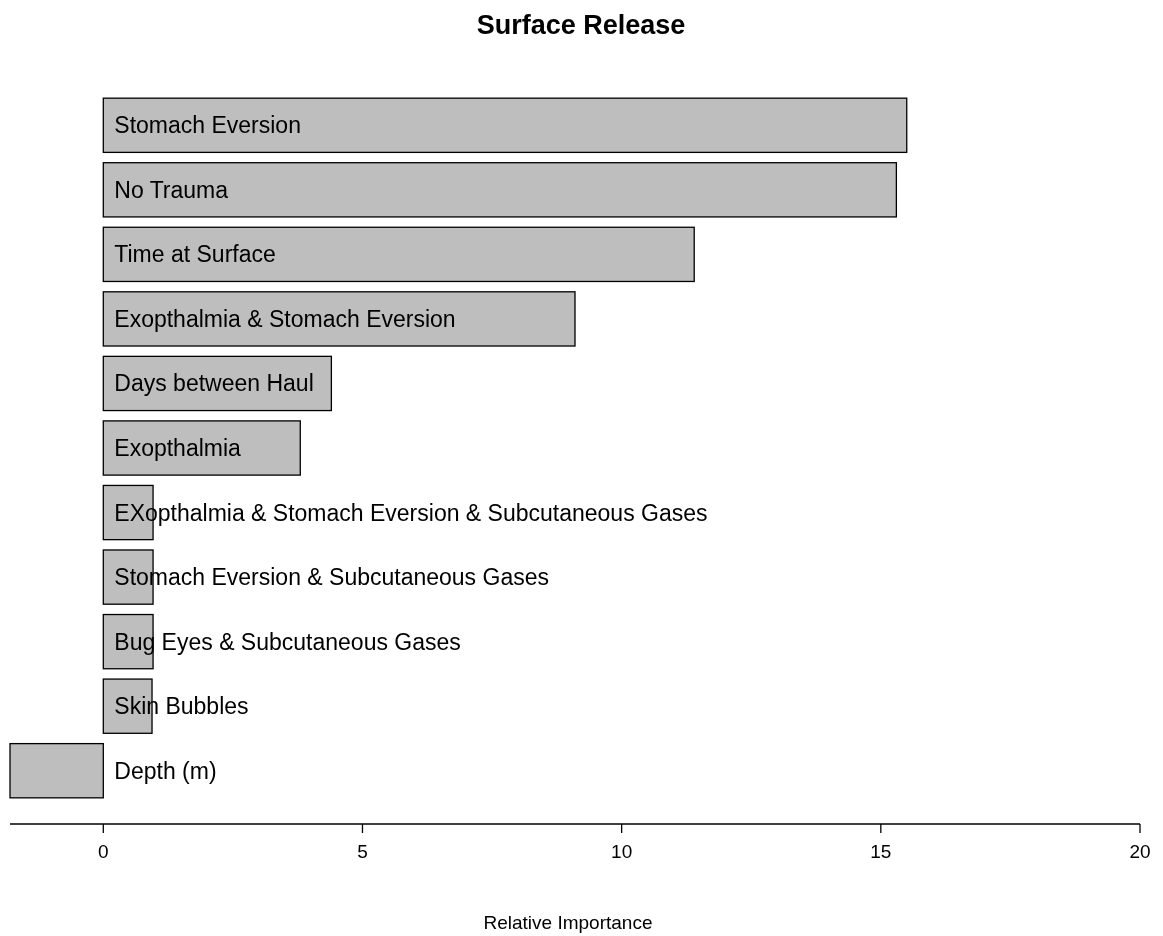  I want to click on x-axis-title: Relative Importance, so click(568, 922).